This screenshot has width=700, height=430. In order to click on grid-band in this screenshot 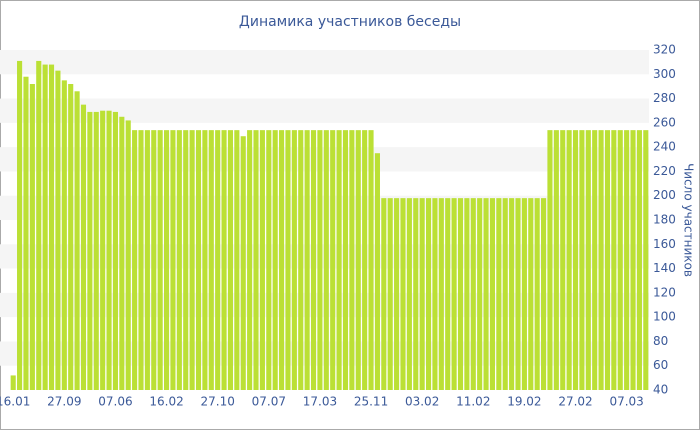, I will do `click(324, 62)`.